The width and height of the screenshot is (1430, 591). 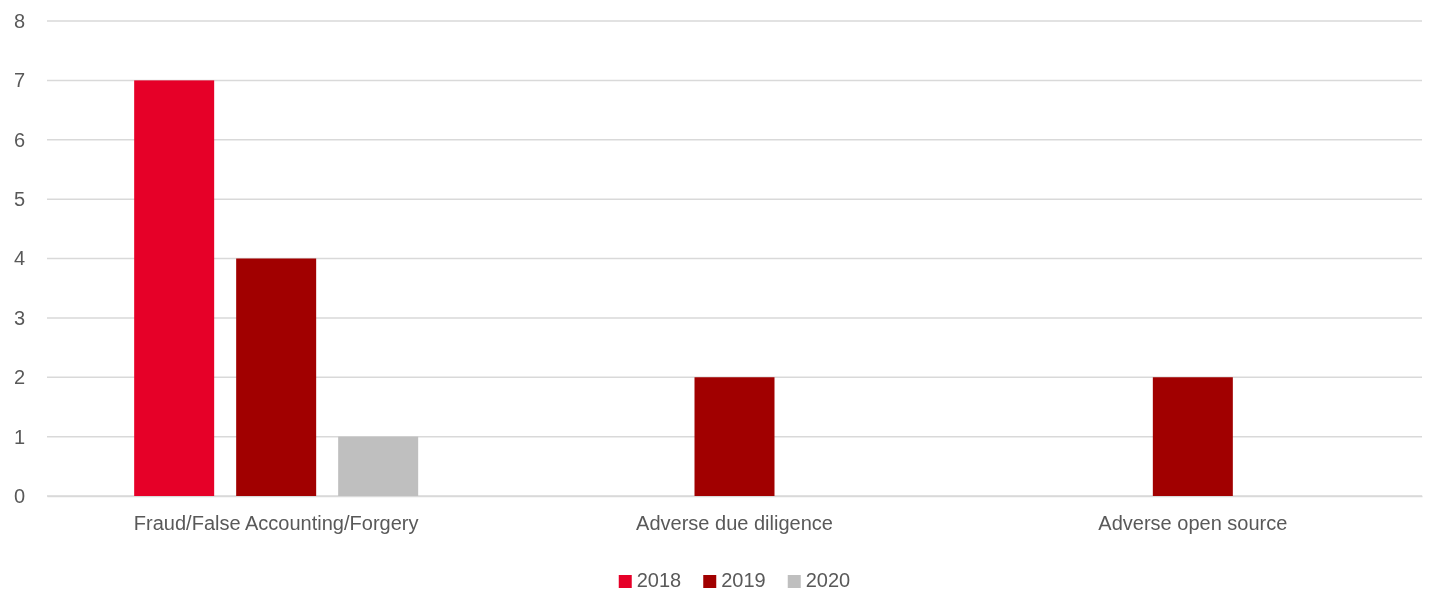 What do you see at coordinates (743, 580) in the screenshot?
I see `legend-label: 2019` at bounding box center [743, 580].